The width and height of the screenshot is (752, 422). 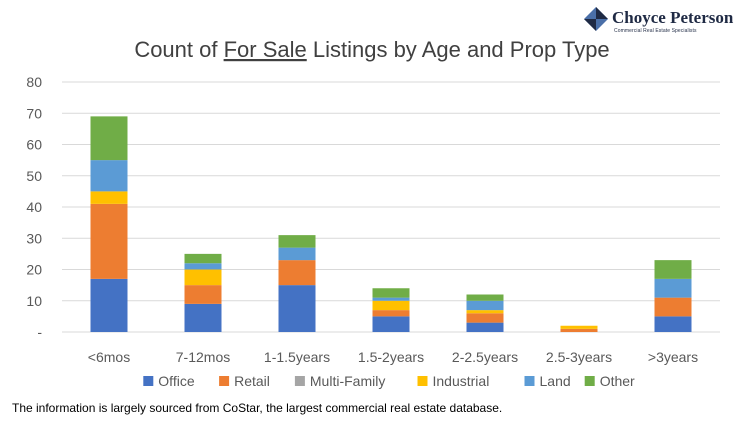 What do you see at coordinates (34, 301) in the screenshot?
I see `y-tick-label: 10` at bounding box center [34, 301].